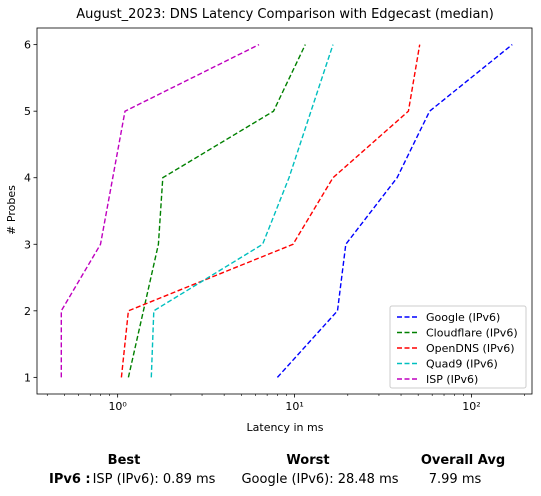 This screenshot has width=541, height=496. I want to click on legend-label: Google (IPv6), so click(463, 317).